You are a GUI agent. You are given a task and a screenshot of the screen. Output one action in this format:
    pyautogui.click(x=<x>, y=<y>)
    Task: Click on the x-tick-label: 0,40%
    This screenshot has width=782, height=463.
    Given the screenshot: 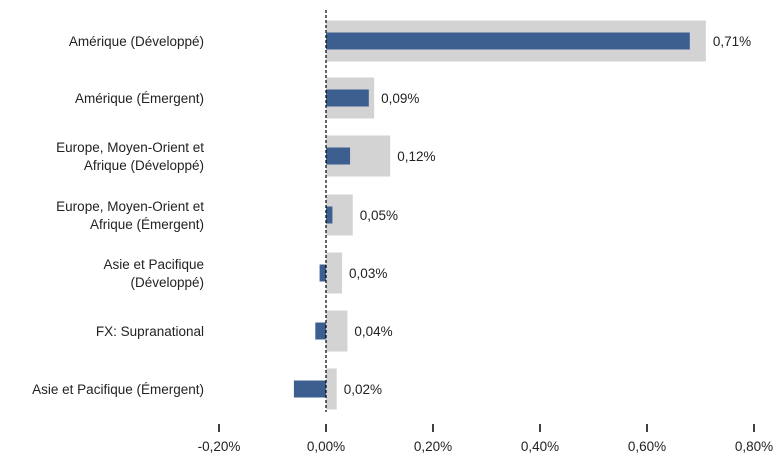 What is the action you would take?
    pyautogui.click(x=540, y=446)
    